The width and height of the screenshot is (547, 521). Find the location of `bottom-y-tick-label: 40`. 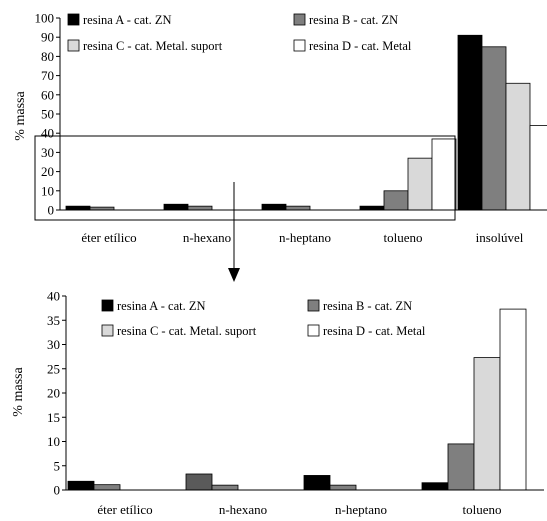

bottom-y-tick-label: 40 is located at coordinates (53, 296).